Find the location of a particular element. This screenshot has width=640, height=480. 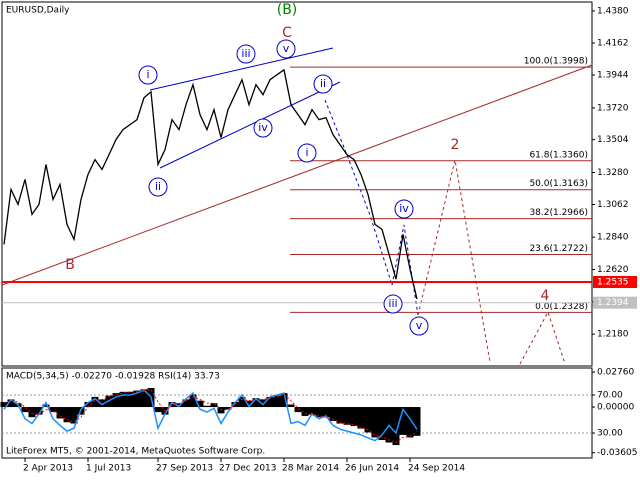

y-tick-label: 1.3720 is located at coordinates (613, 108).